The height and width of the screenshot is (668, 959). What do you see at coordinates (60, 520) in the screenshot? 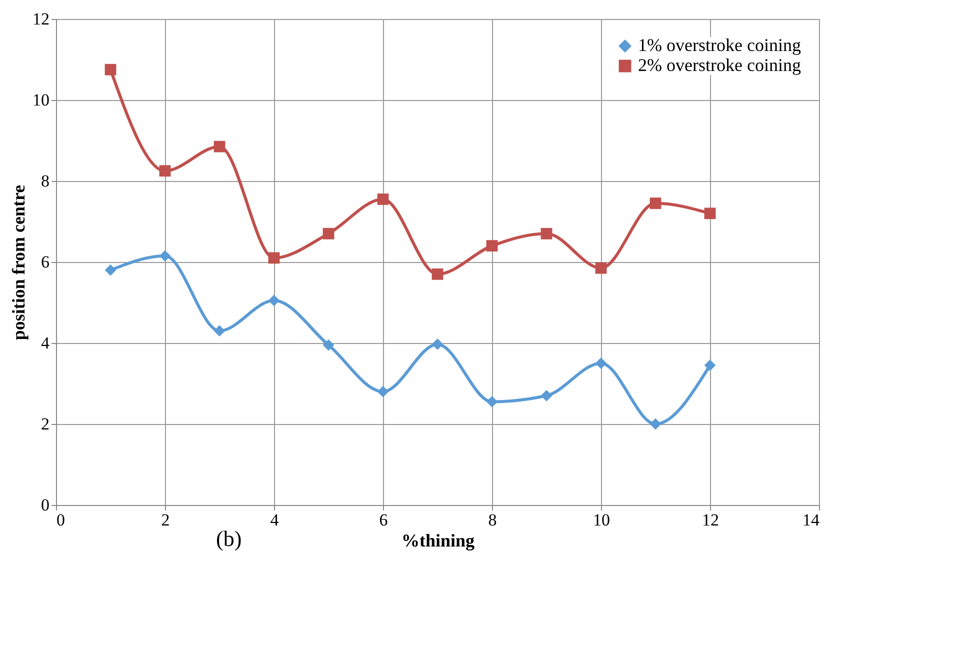
I see `x-tick-label: 0` at bounding box center [60, 520].